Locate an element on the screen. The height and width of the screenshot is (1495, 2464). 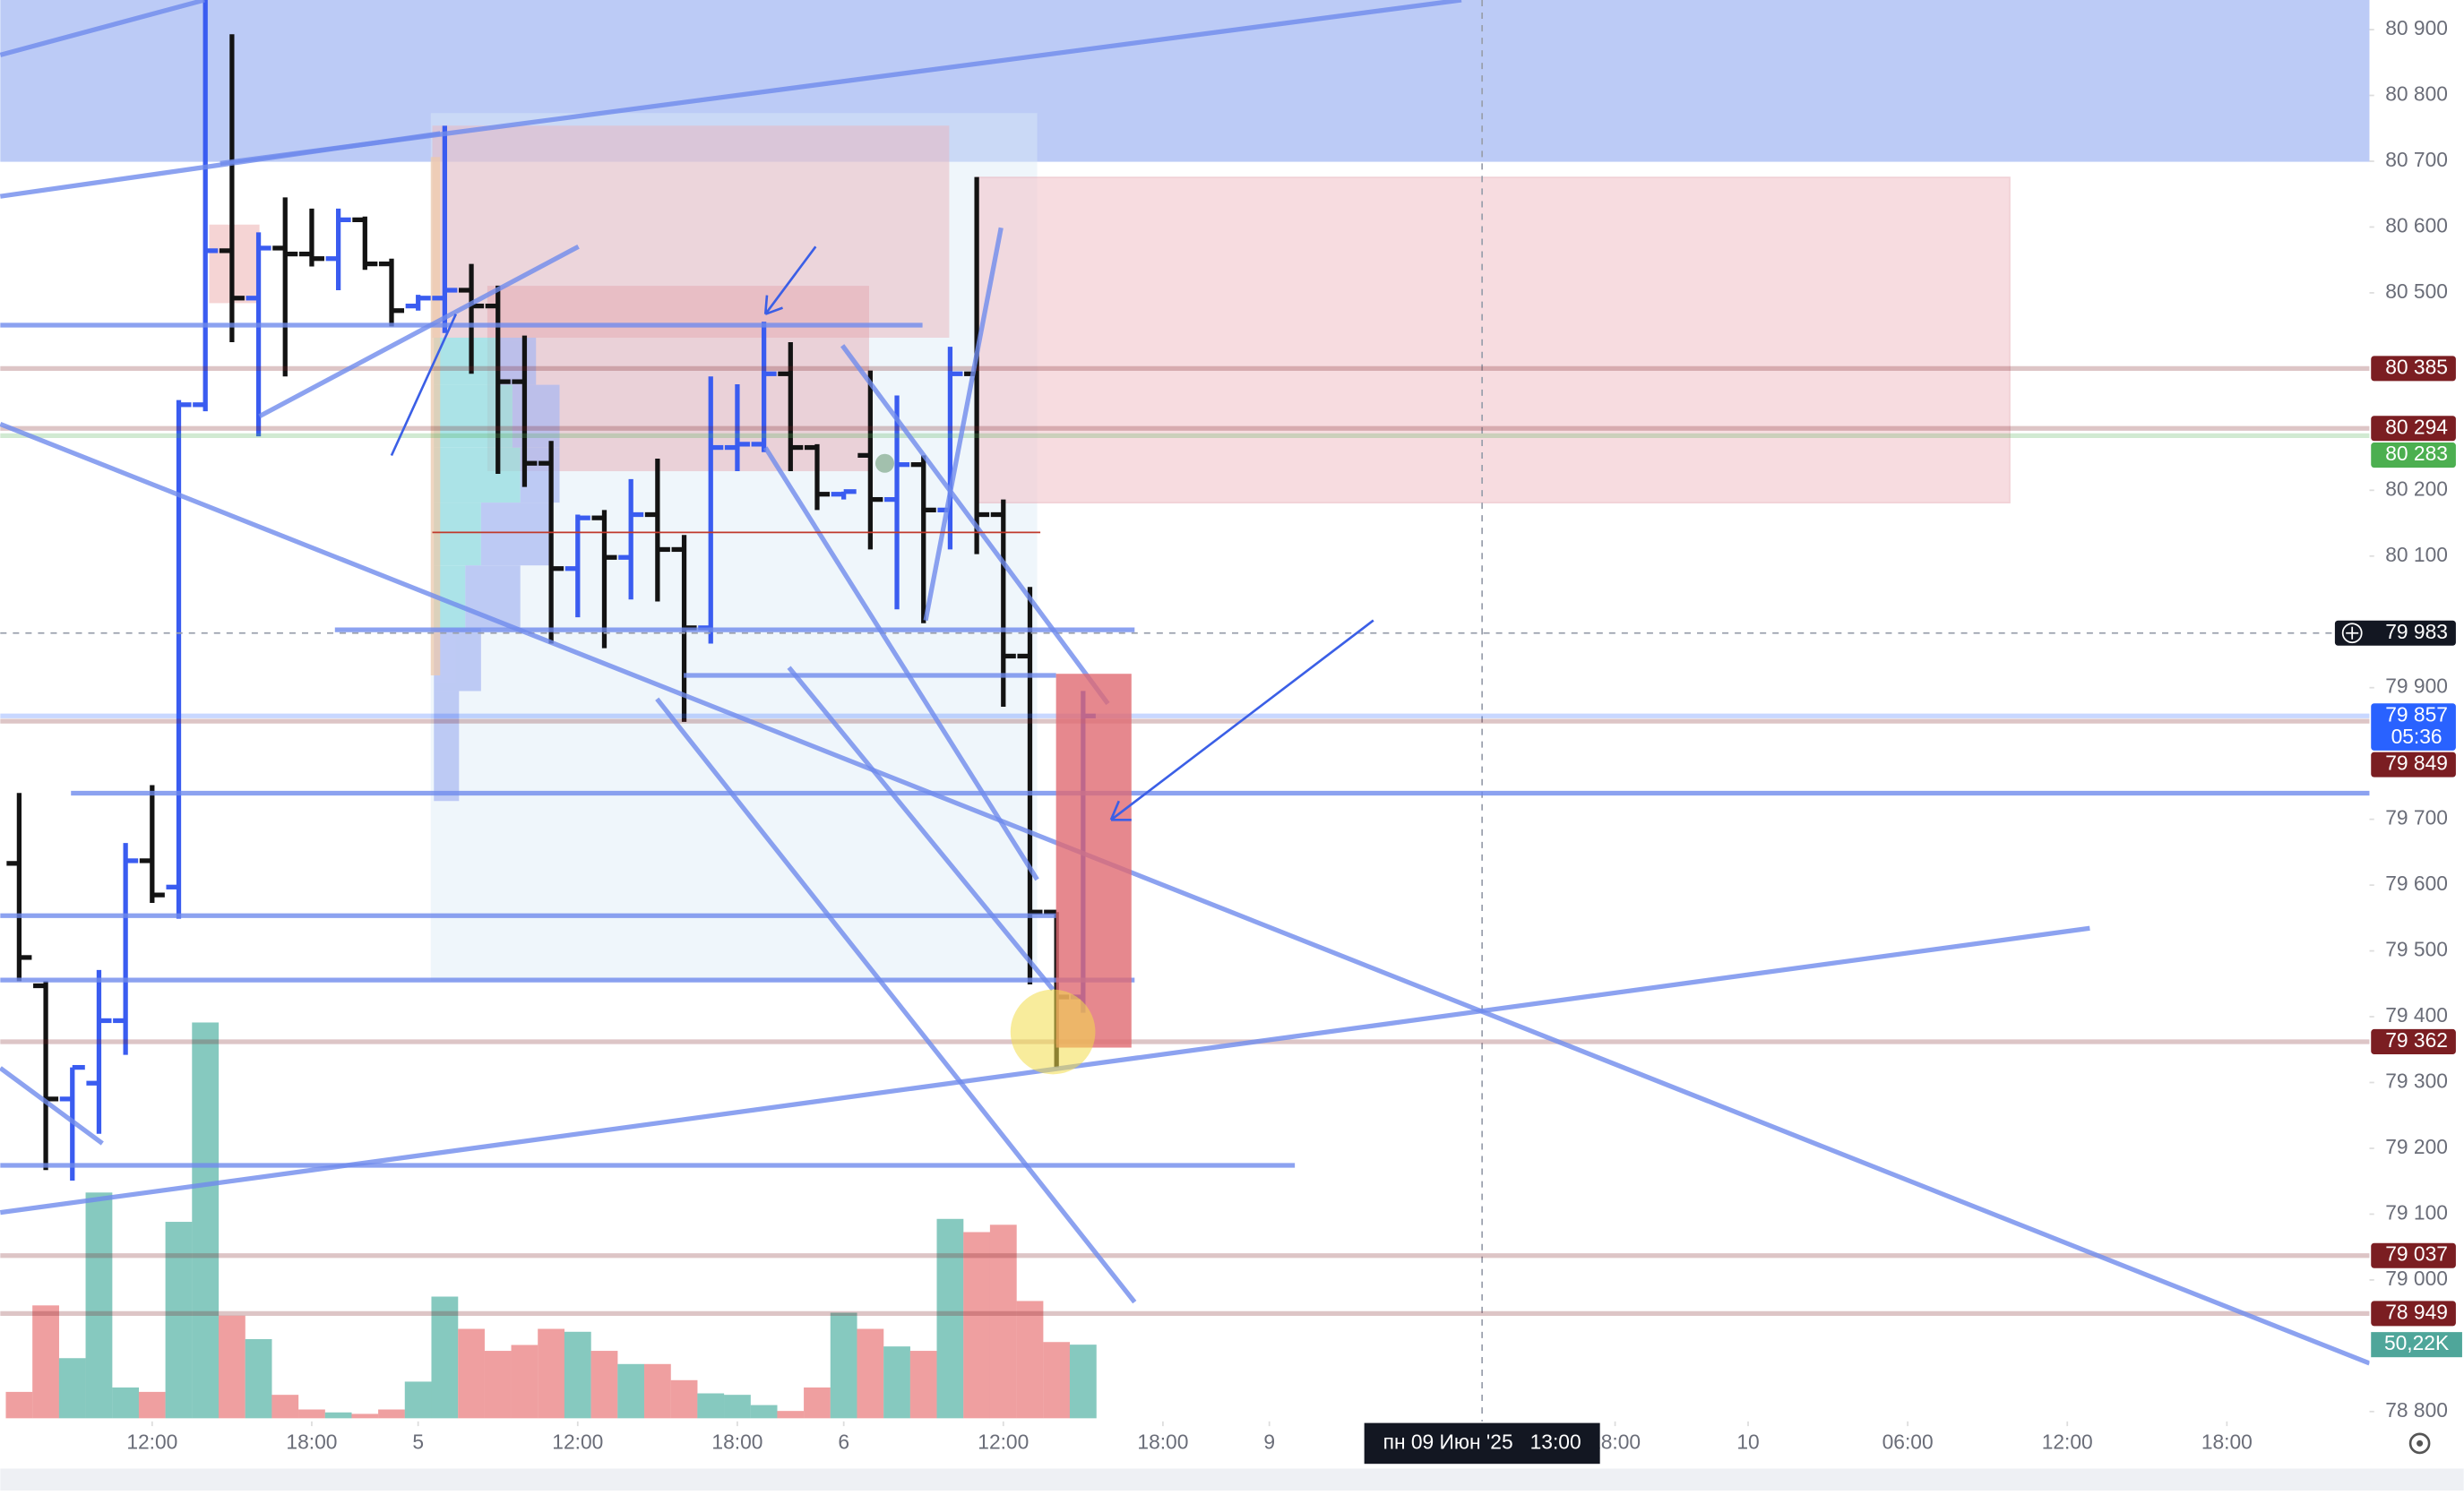
profile-edge is located at coordinates (436, 416).